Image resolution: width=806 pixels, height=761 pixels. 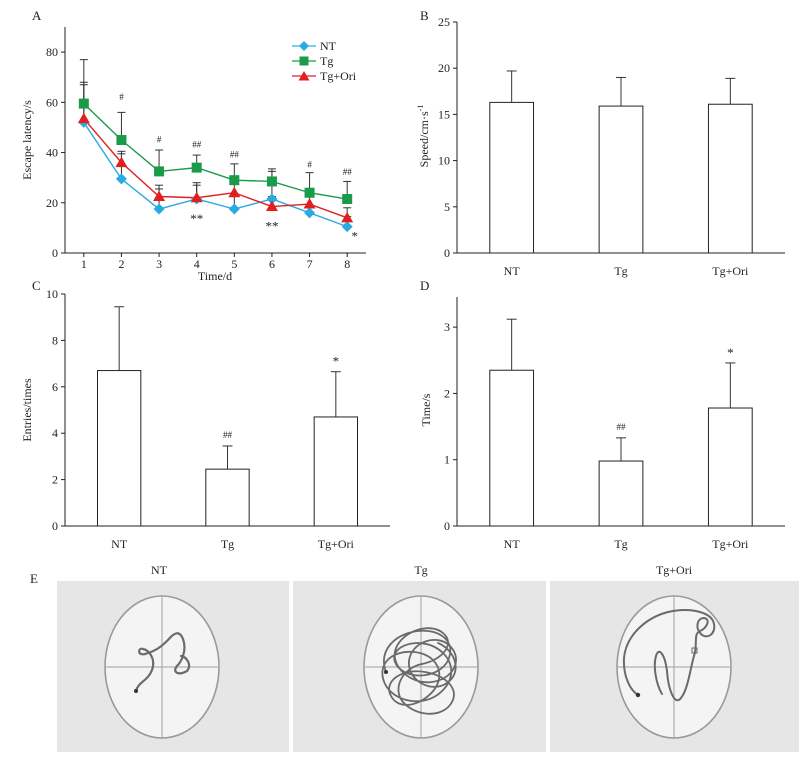 What do you see at coordinates (34, 578) in the screenshot?
I see `panel-e-label: E` at bounding box center [34, 578].